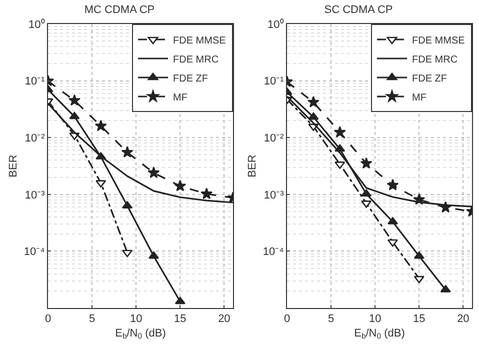 The height and width of the screenshot is (357, 479). What do you see at coordinates (119, 10) in the screenshot?
I see `chart-title: MC CDMA CP` at bounding box center [119, 10].